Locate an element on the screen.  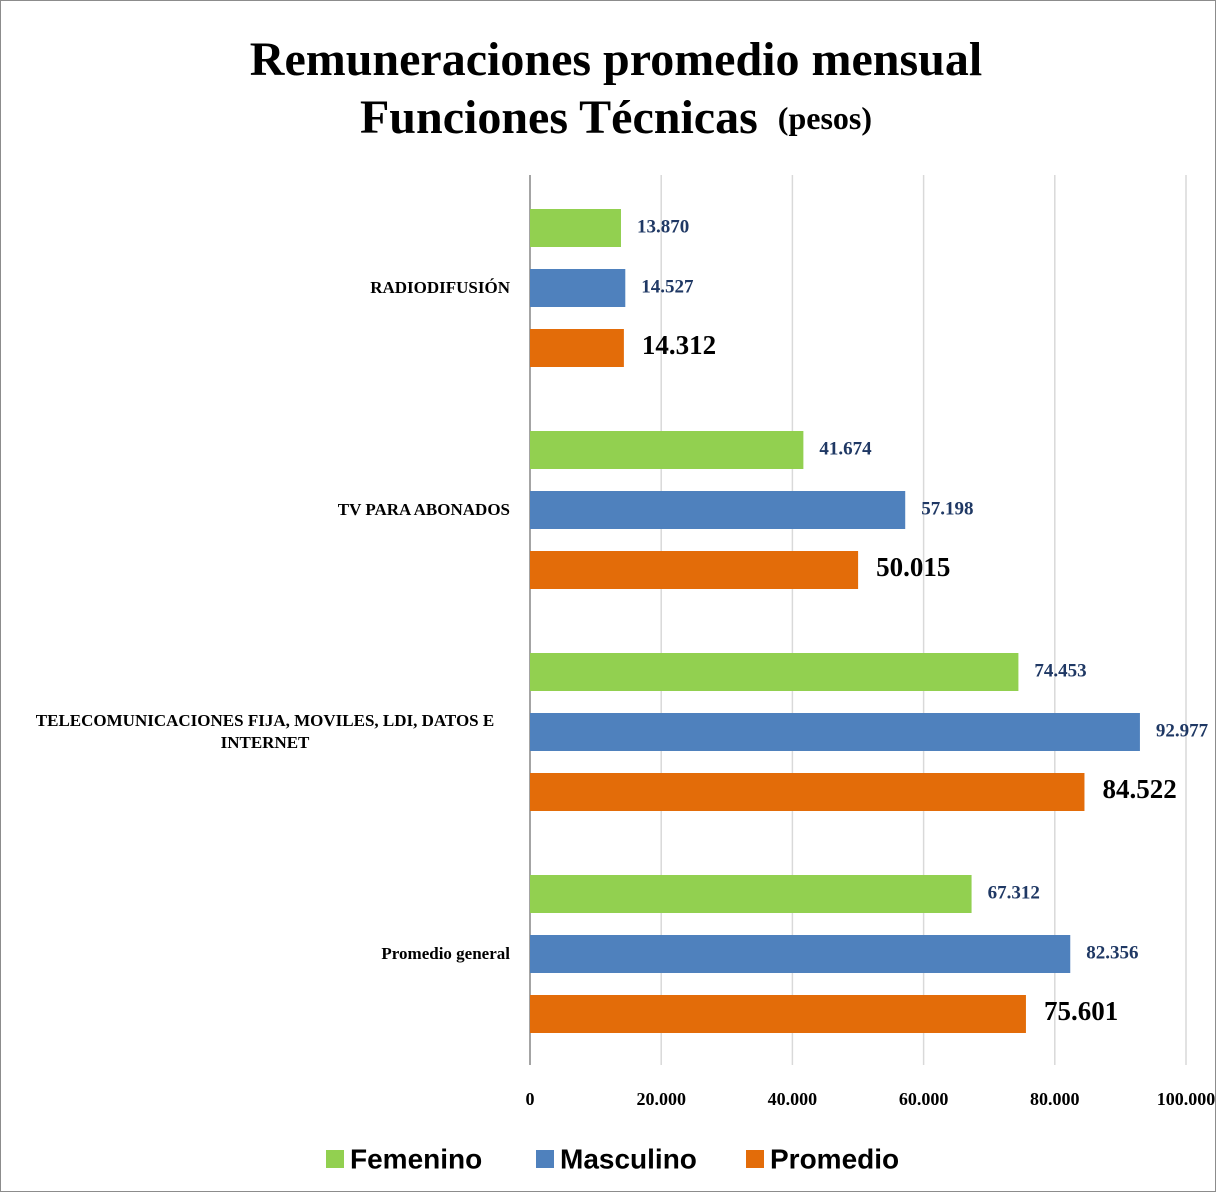
y-tick-label: RADIODIFUSIÓN is located at coordinates (440, 287).